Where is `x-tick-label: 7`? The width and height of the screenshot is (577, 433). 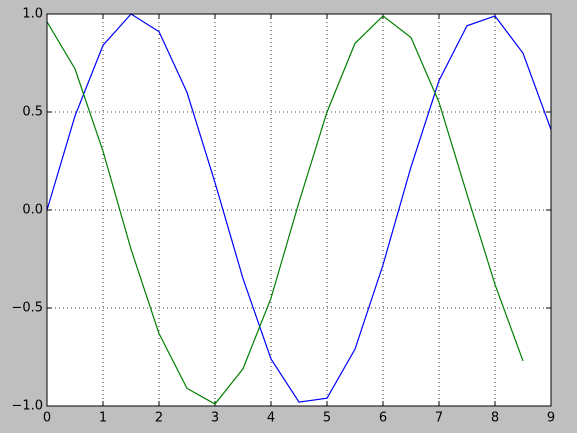 x-tick-label: 7 is located at coordinates (439, 418).